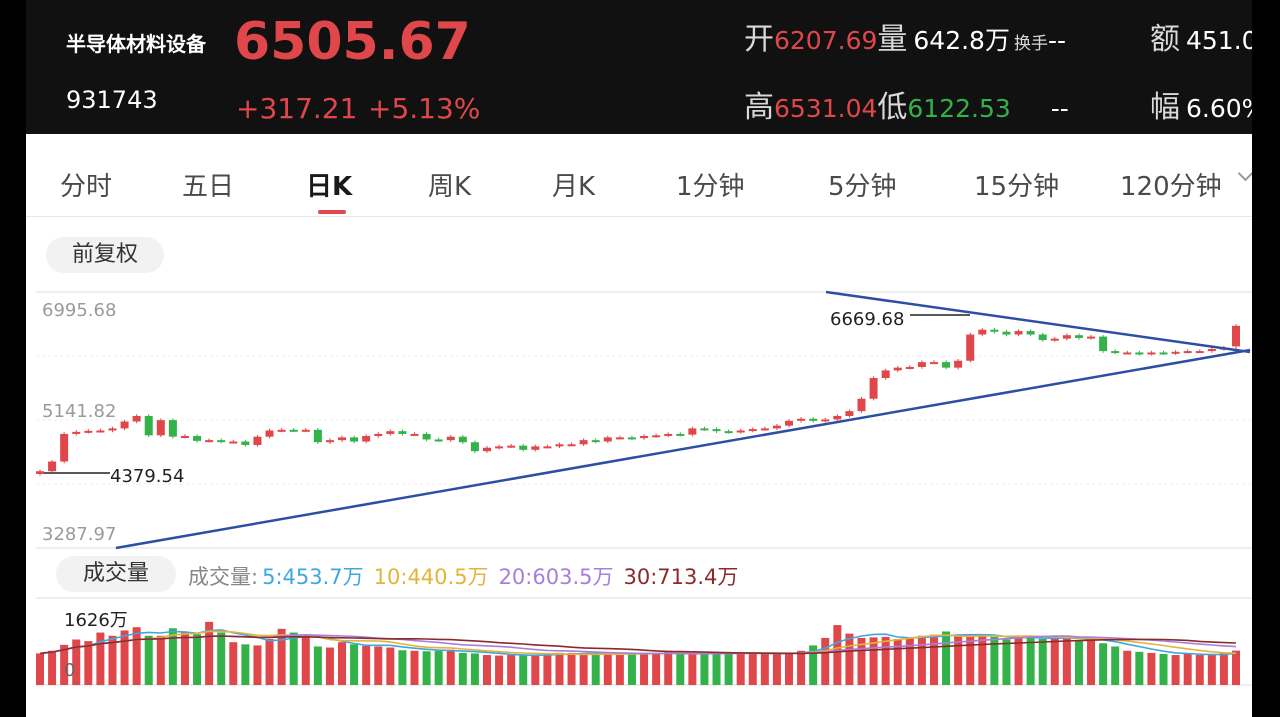  Describe the element at coordinates (759, 107) in the screenshot. I see `high-label: 高` at that location.